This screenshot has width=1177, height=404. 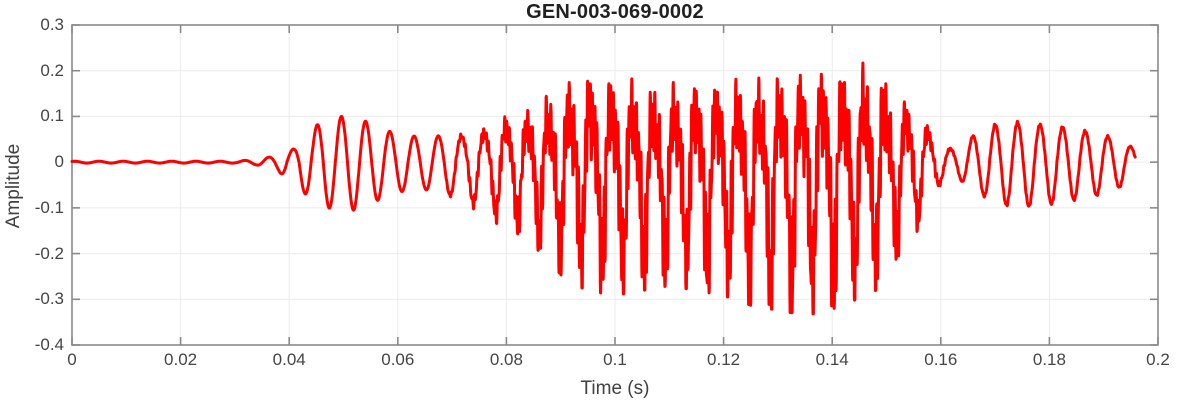 What do you see at coordinates (72, 359) in the screenshot?
I see `x-tick-label: 0` at bounding box center [72, 359].